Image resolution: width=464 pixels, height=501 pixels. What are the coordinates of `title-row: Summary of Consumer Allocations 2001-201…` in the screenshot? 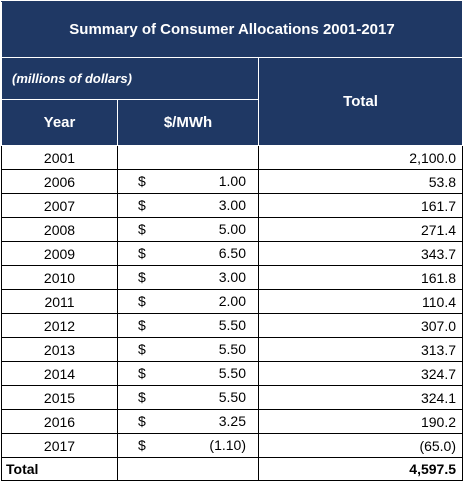 It's located at (232, 29).